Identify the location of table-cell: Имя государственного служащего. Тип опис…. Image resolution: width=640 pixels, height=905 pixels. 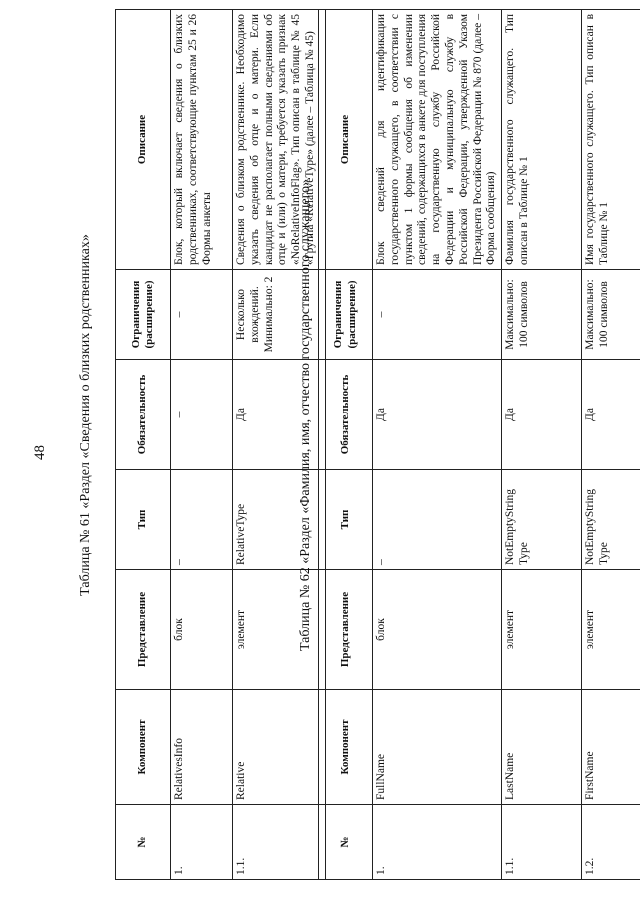
(610, 139).